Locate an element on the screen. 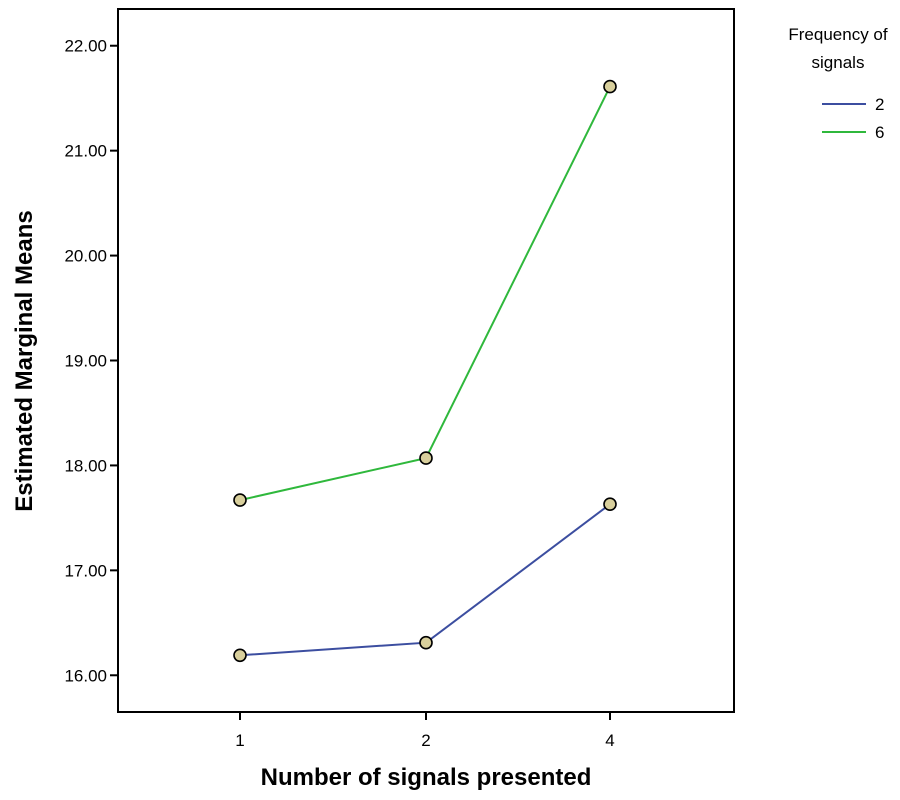  y-tick-label: 18.00 is located at coordinates (85, 465).